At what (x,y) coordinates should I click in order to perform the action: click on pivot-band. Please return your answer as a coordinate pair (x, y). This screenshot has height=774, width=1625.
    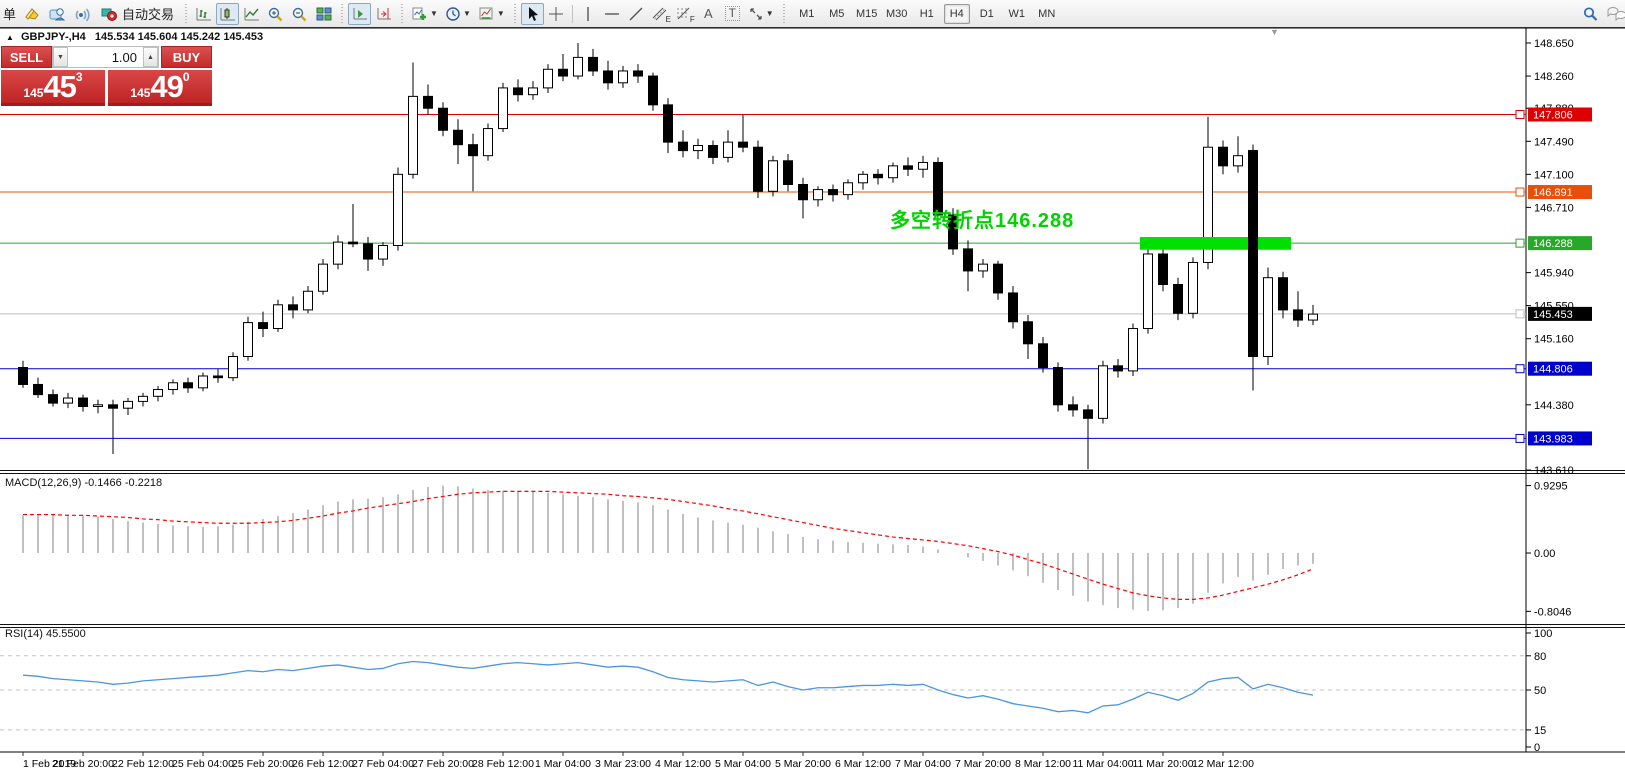
    Looking at the image, I should click on (1215, 243).